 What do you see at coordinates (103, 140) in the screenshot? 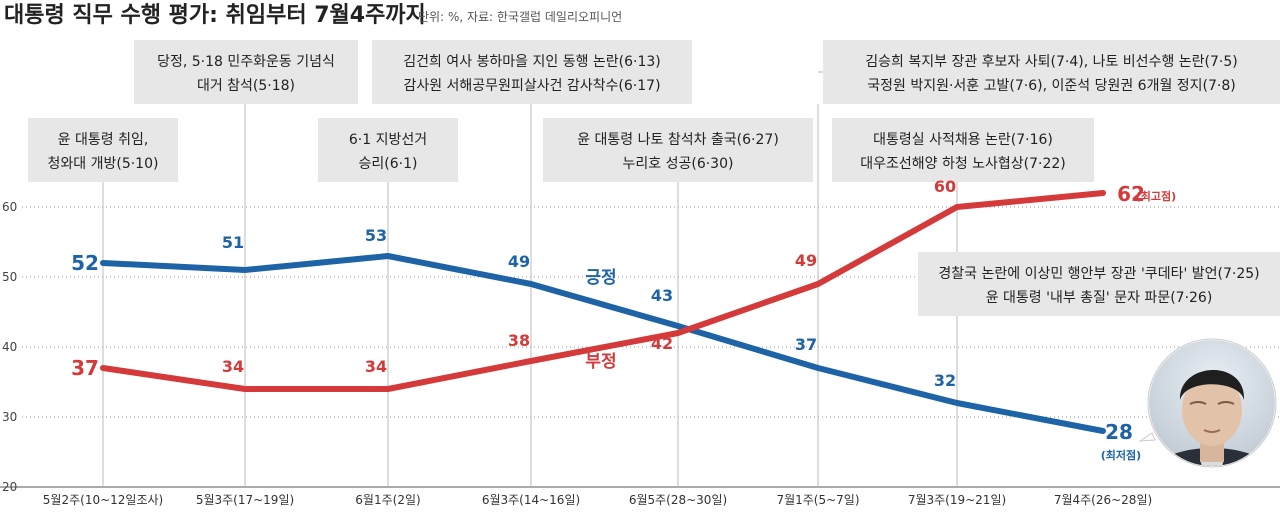
I see `annotation-text: 윤 대통령 취임,` at bounding box center [103, 140].